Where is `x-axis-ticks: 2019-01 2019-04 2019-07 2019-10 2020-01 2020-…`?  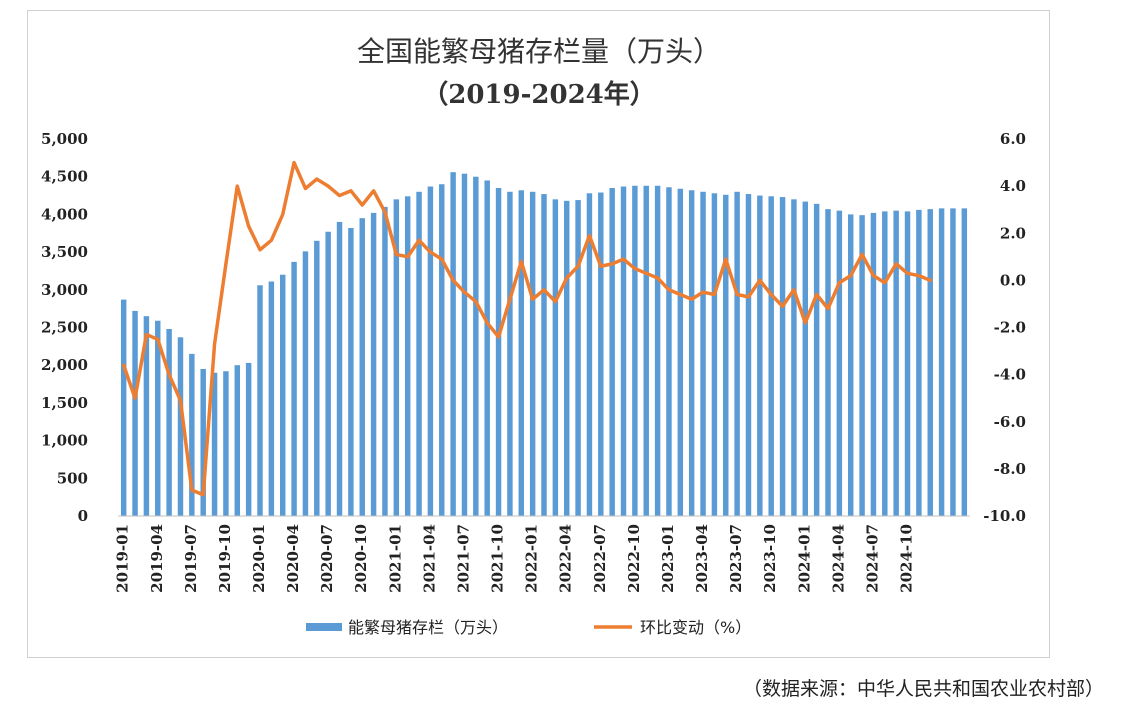
x-axis-ticks: 2019-01 2019-04 2019-07 2019-10 2020-01 2020-… is located at coordinates (515, 558).